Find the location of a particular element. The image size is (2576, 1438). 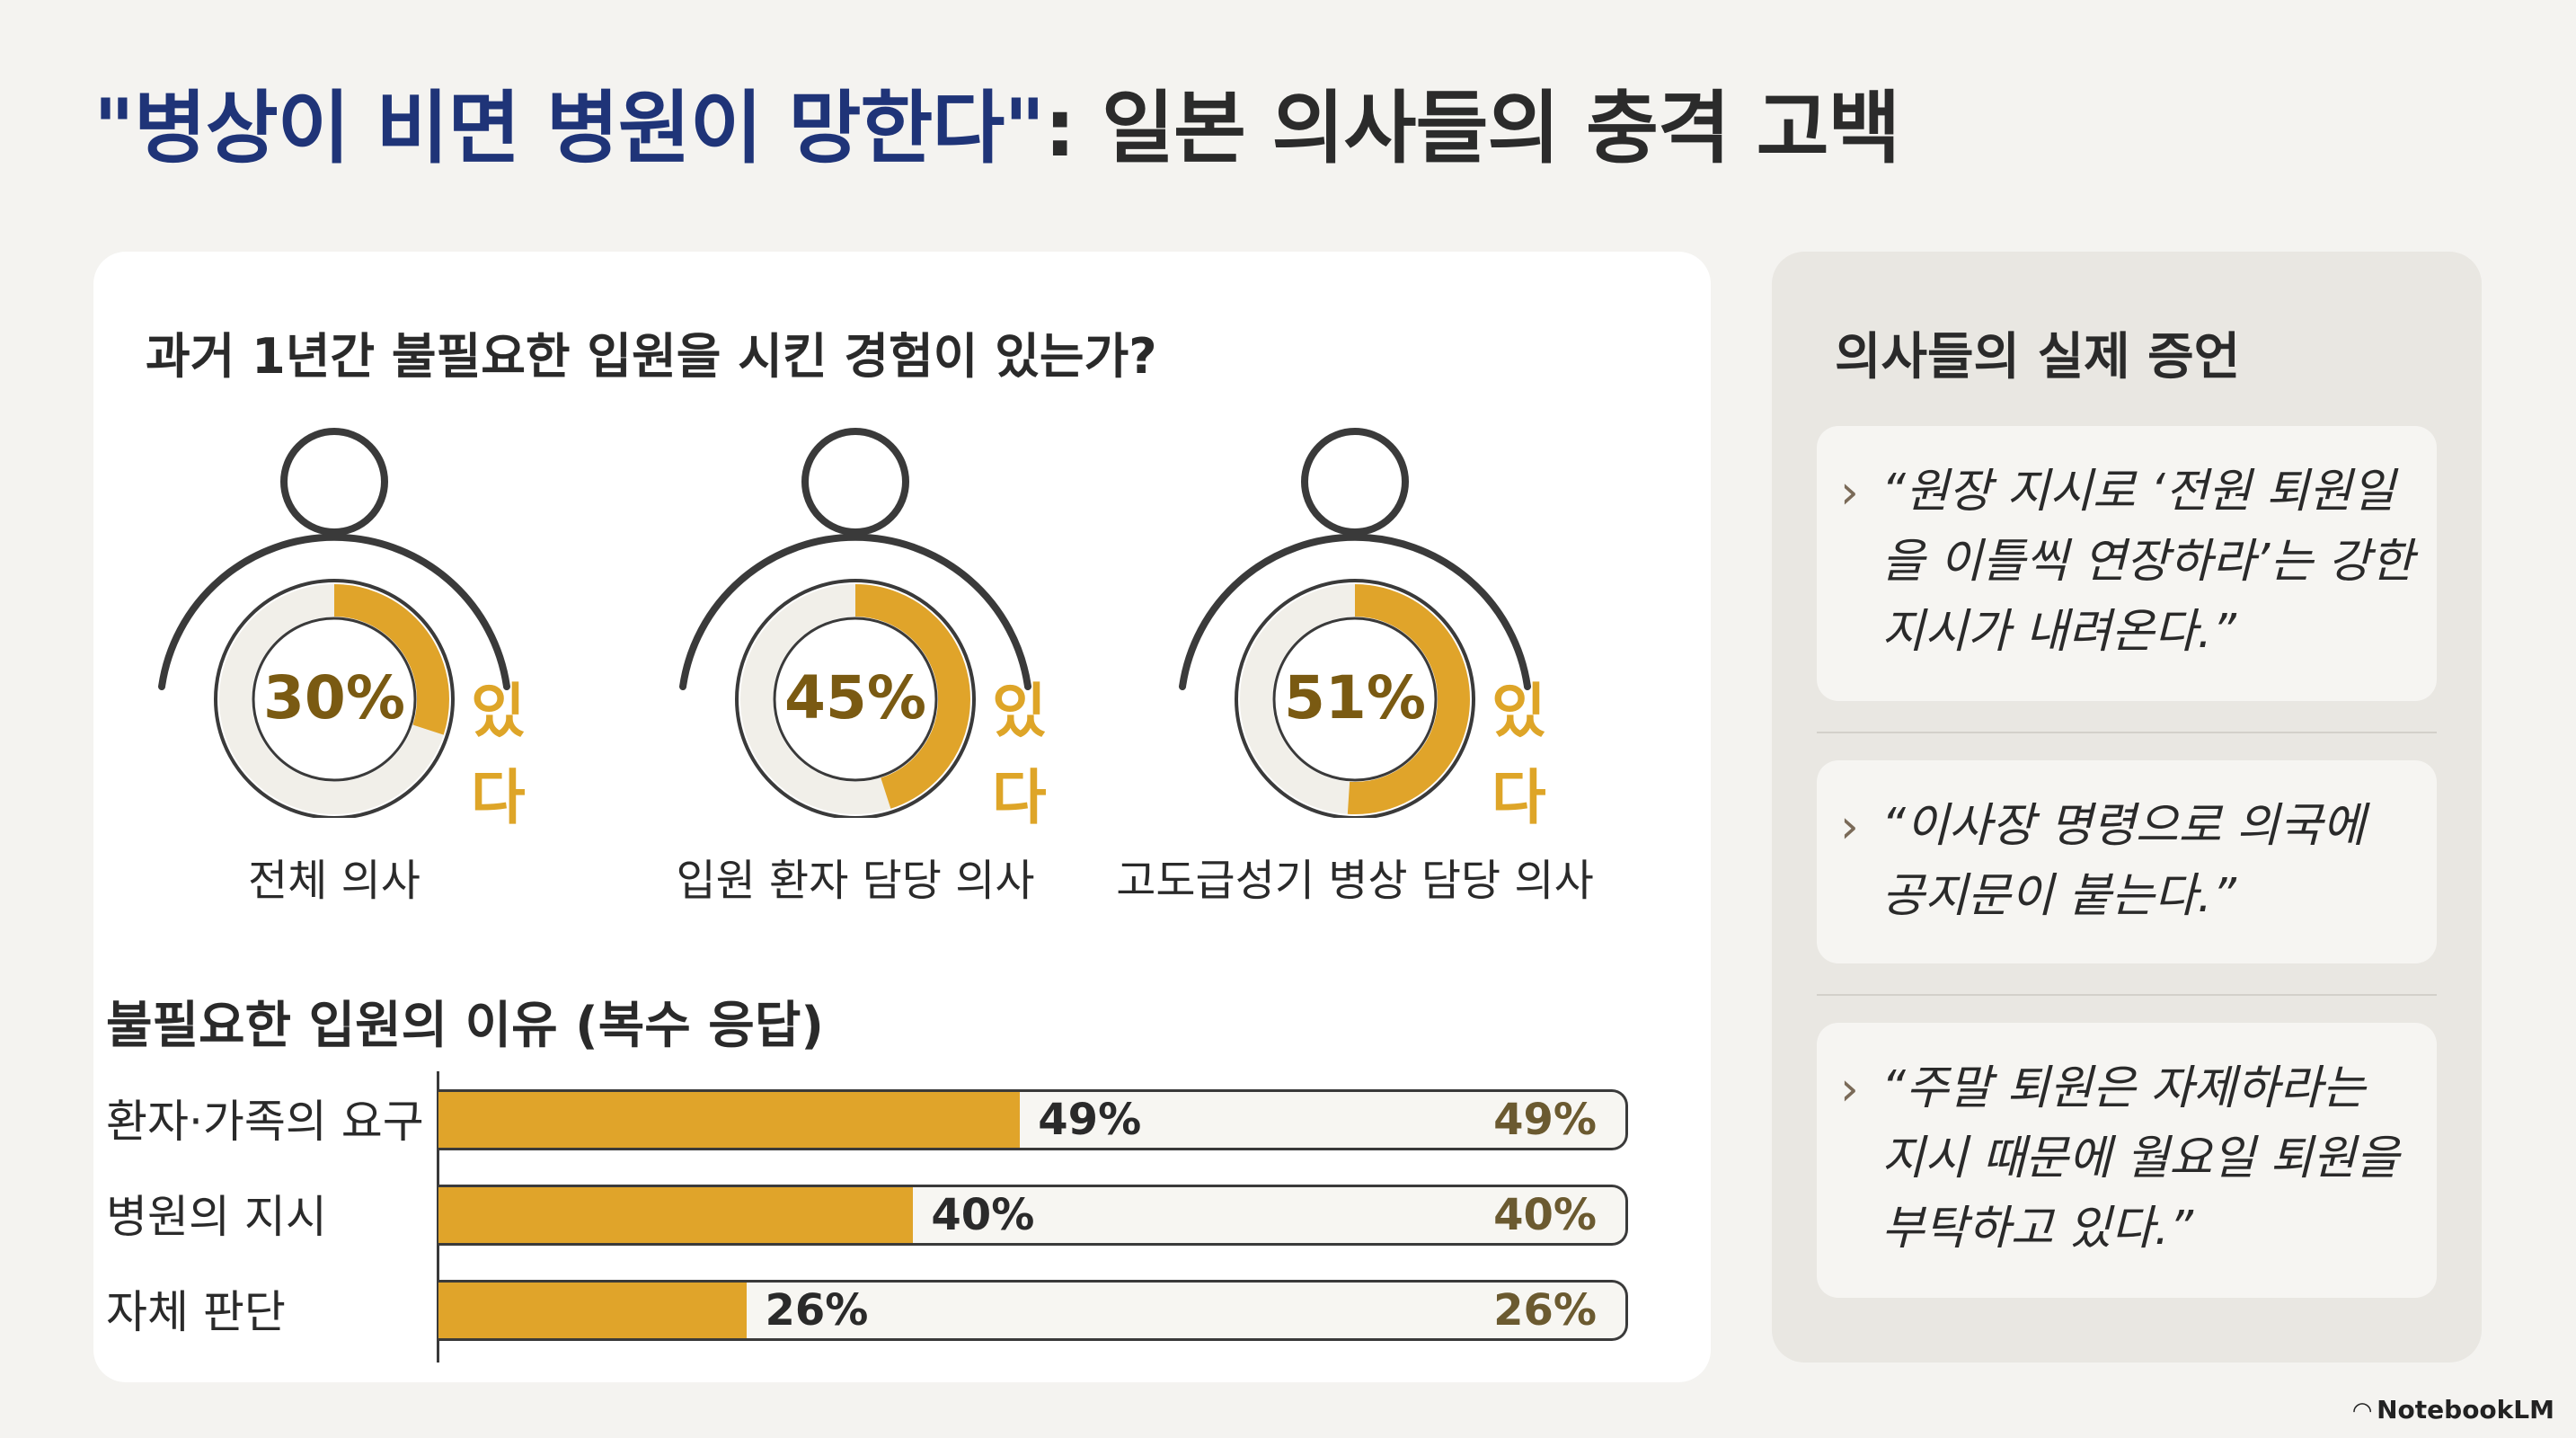

bar-value-label: 40% is located at coordinates (983, 1215).